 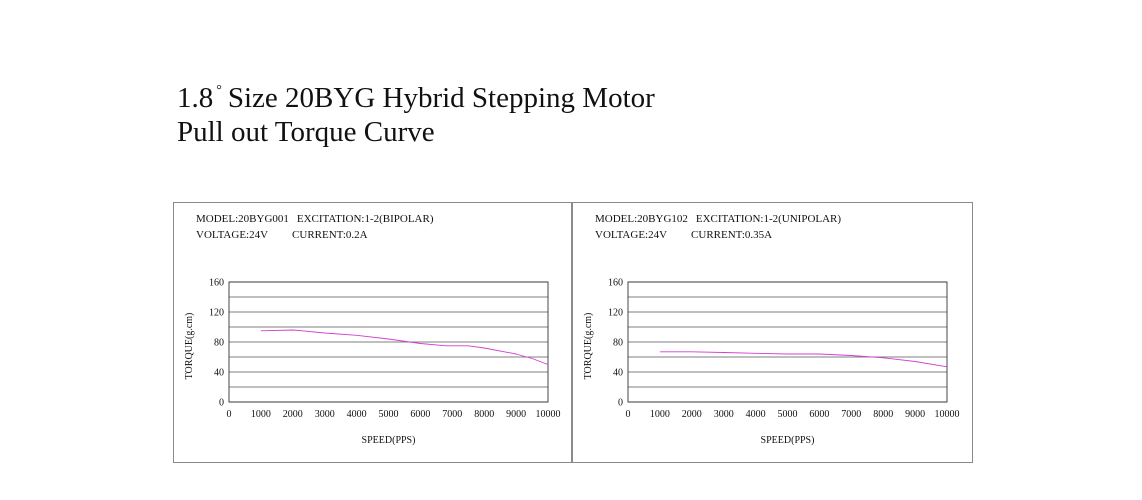 I want to click on title-line-2: Pull out Torque Curve, so click(x=306, y=132).